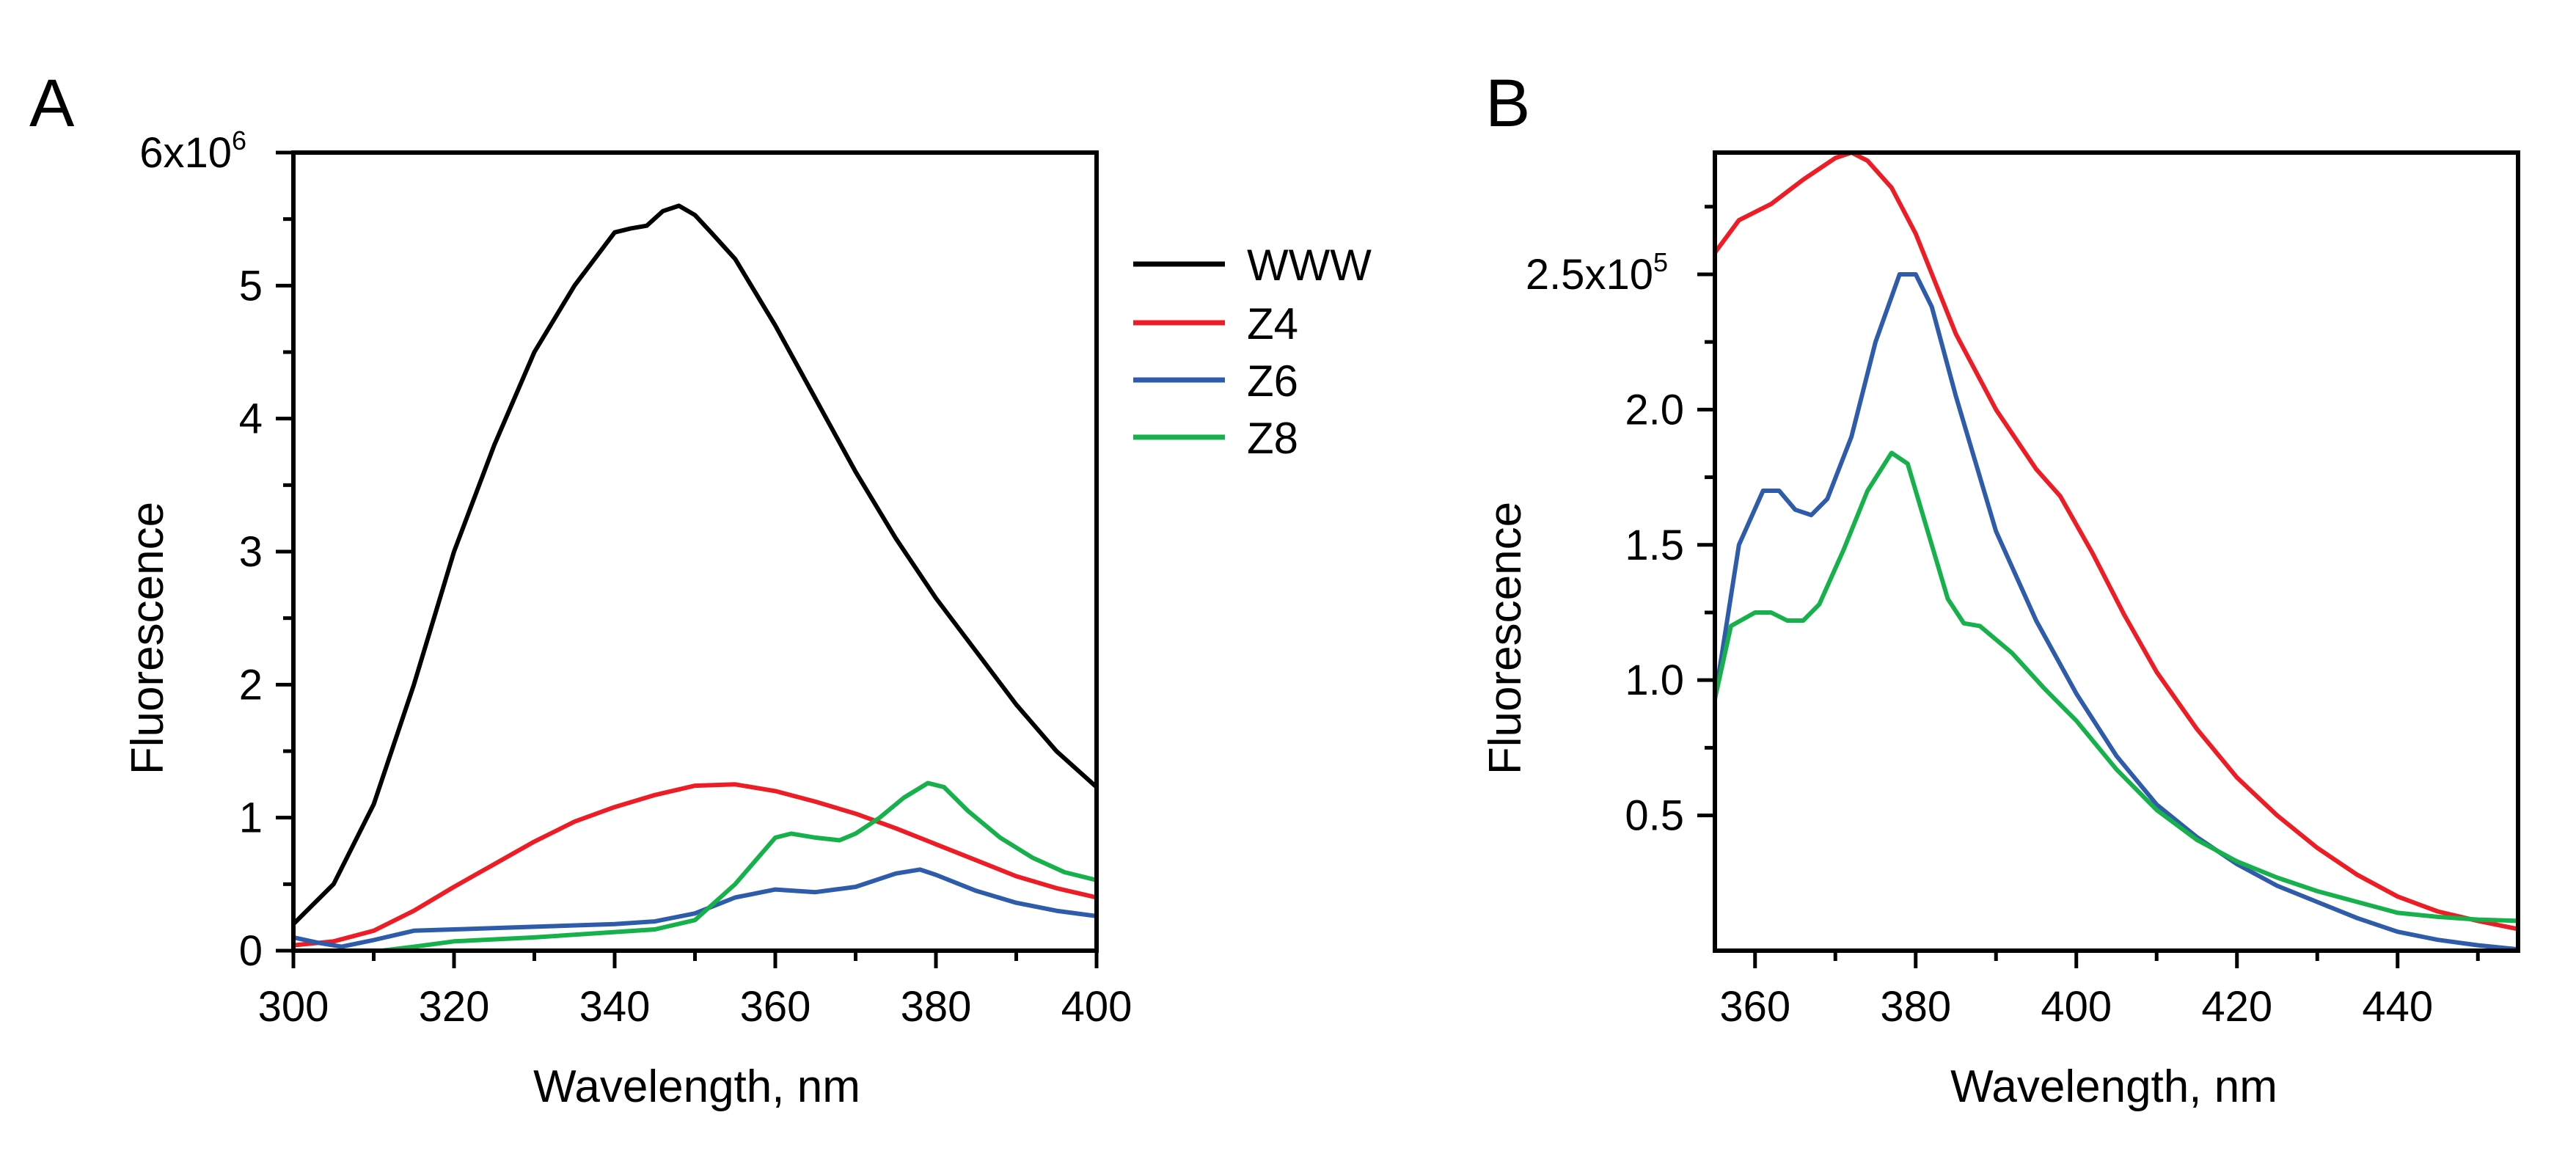  I want to click on panel-b-y-top-label: 2.5x10⁵, so click(1597, 273).